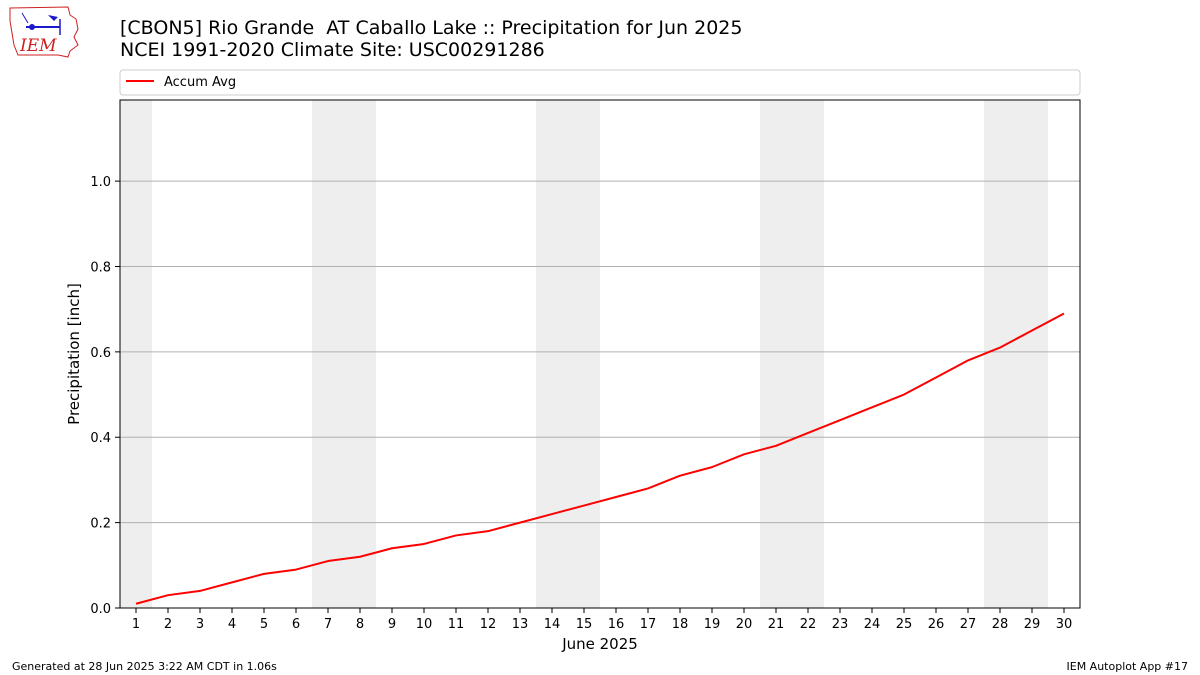  Describe the element at coordinates (936, 624) in the screenshot. I see `x-tick-label: 26` at that location.